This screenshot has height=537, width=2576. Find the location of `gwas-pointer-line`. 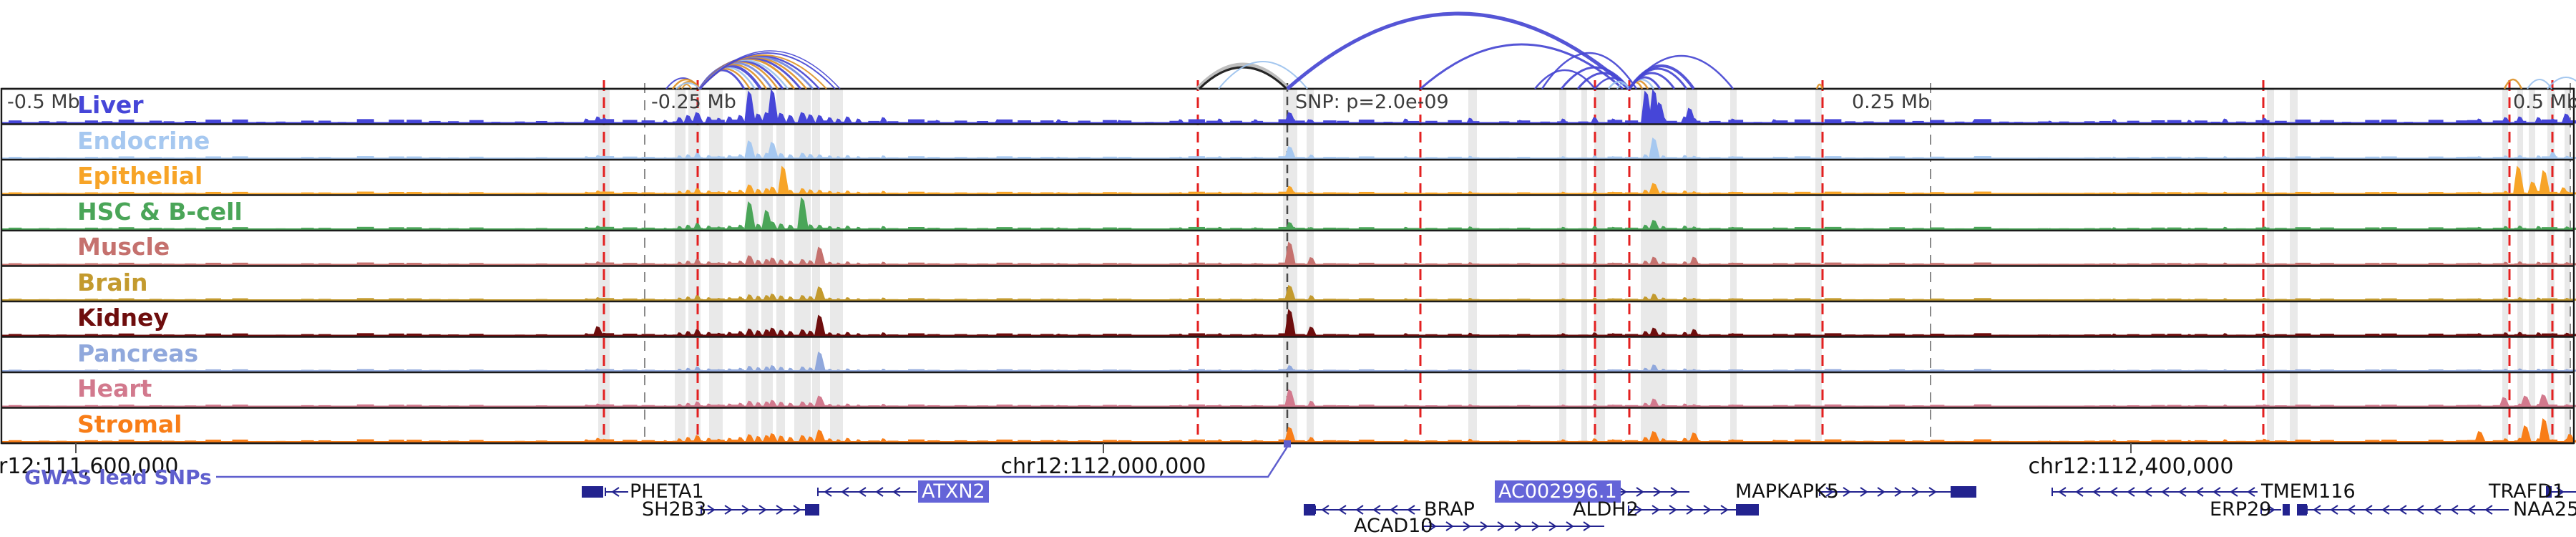

gwas-pointer-line is located at coordinates (752, 462).